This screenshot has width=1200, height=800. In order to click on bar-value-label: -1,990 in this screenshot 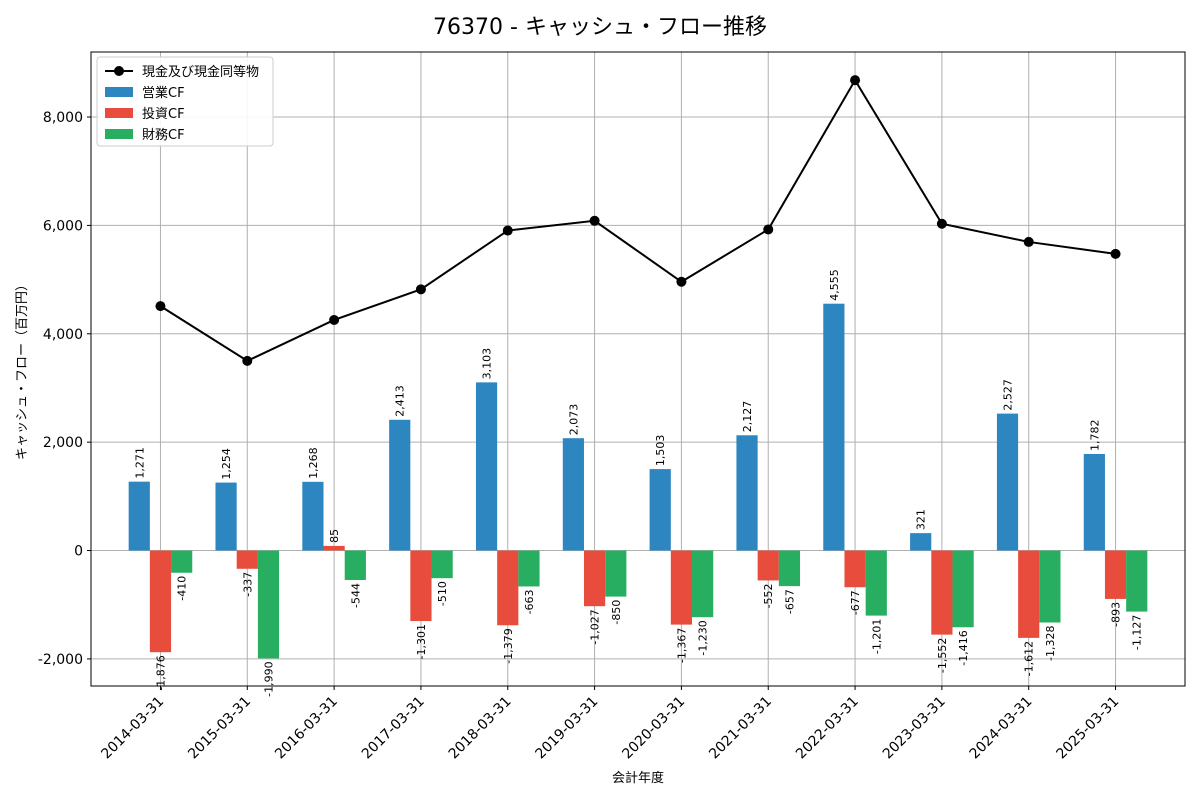, I will do `click(268, 678)`.